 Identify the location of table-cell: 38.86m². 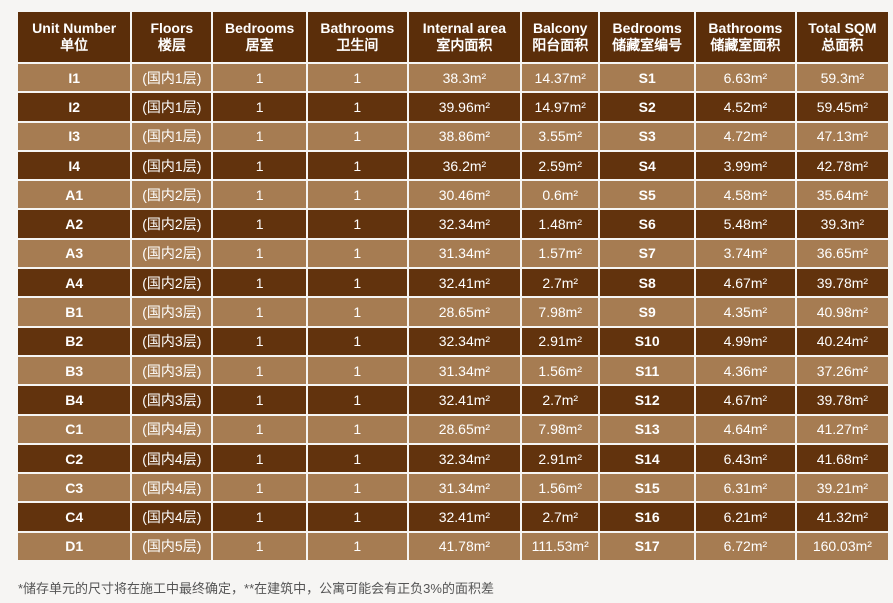
(464, 136).